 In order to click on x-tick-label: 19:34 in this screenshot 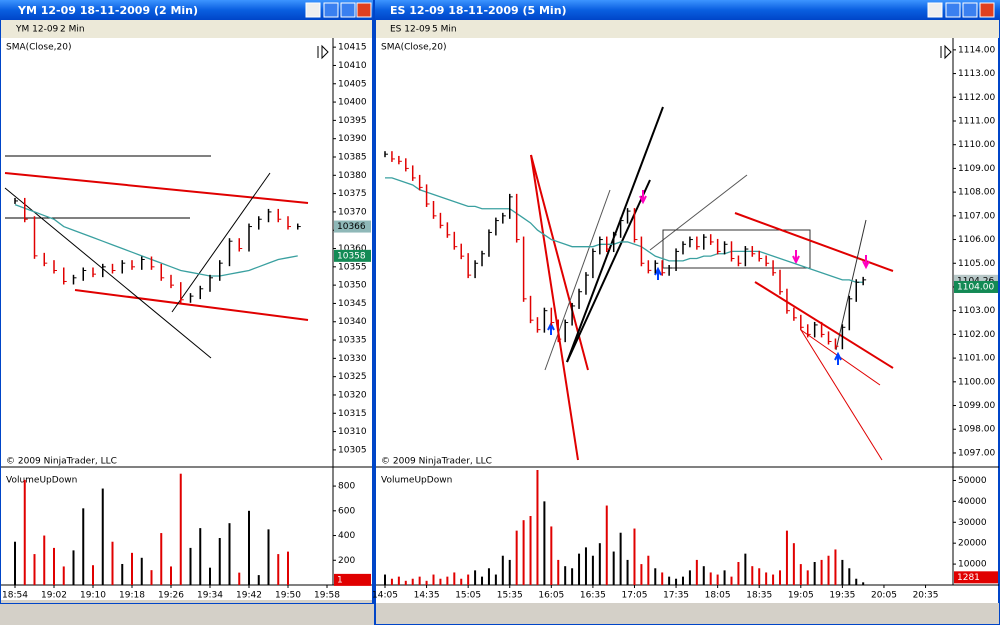, I will do `click(210, 596)`.